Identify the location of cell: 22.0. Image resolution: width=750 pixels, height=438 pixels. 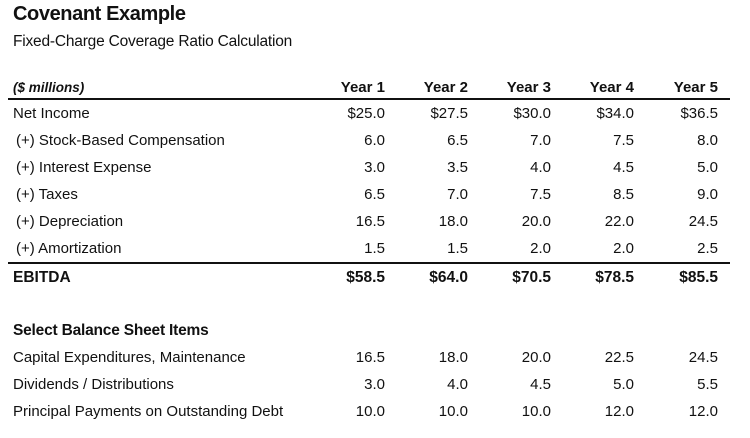
(619, 221).